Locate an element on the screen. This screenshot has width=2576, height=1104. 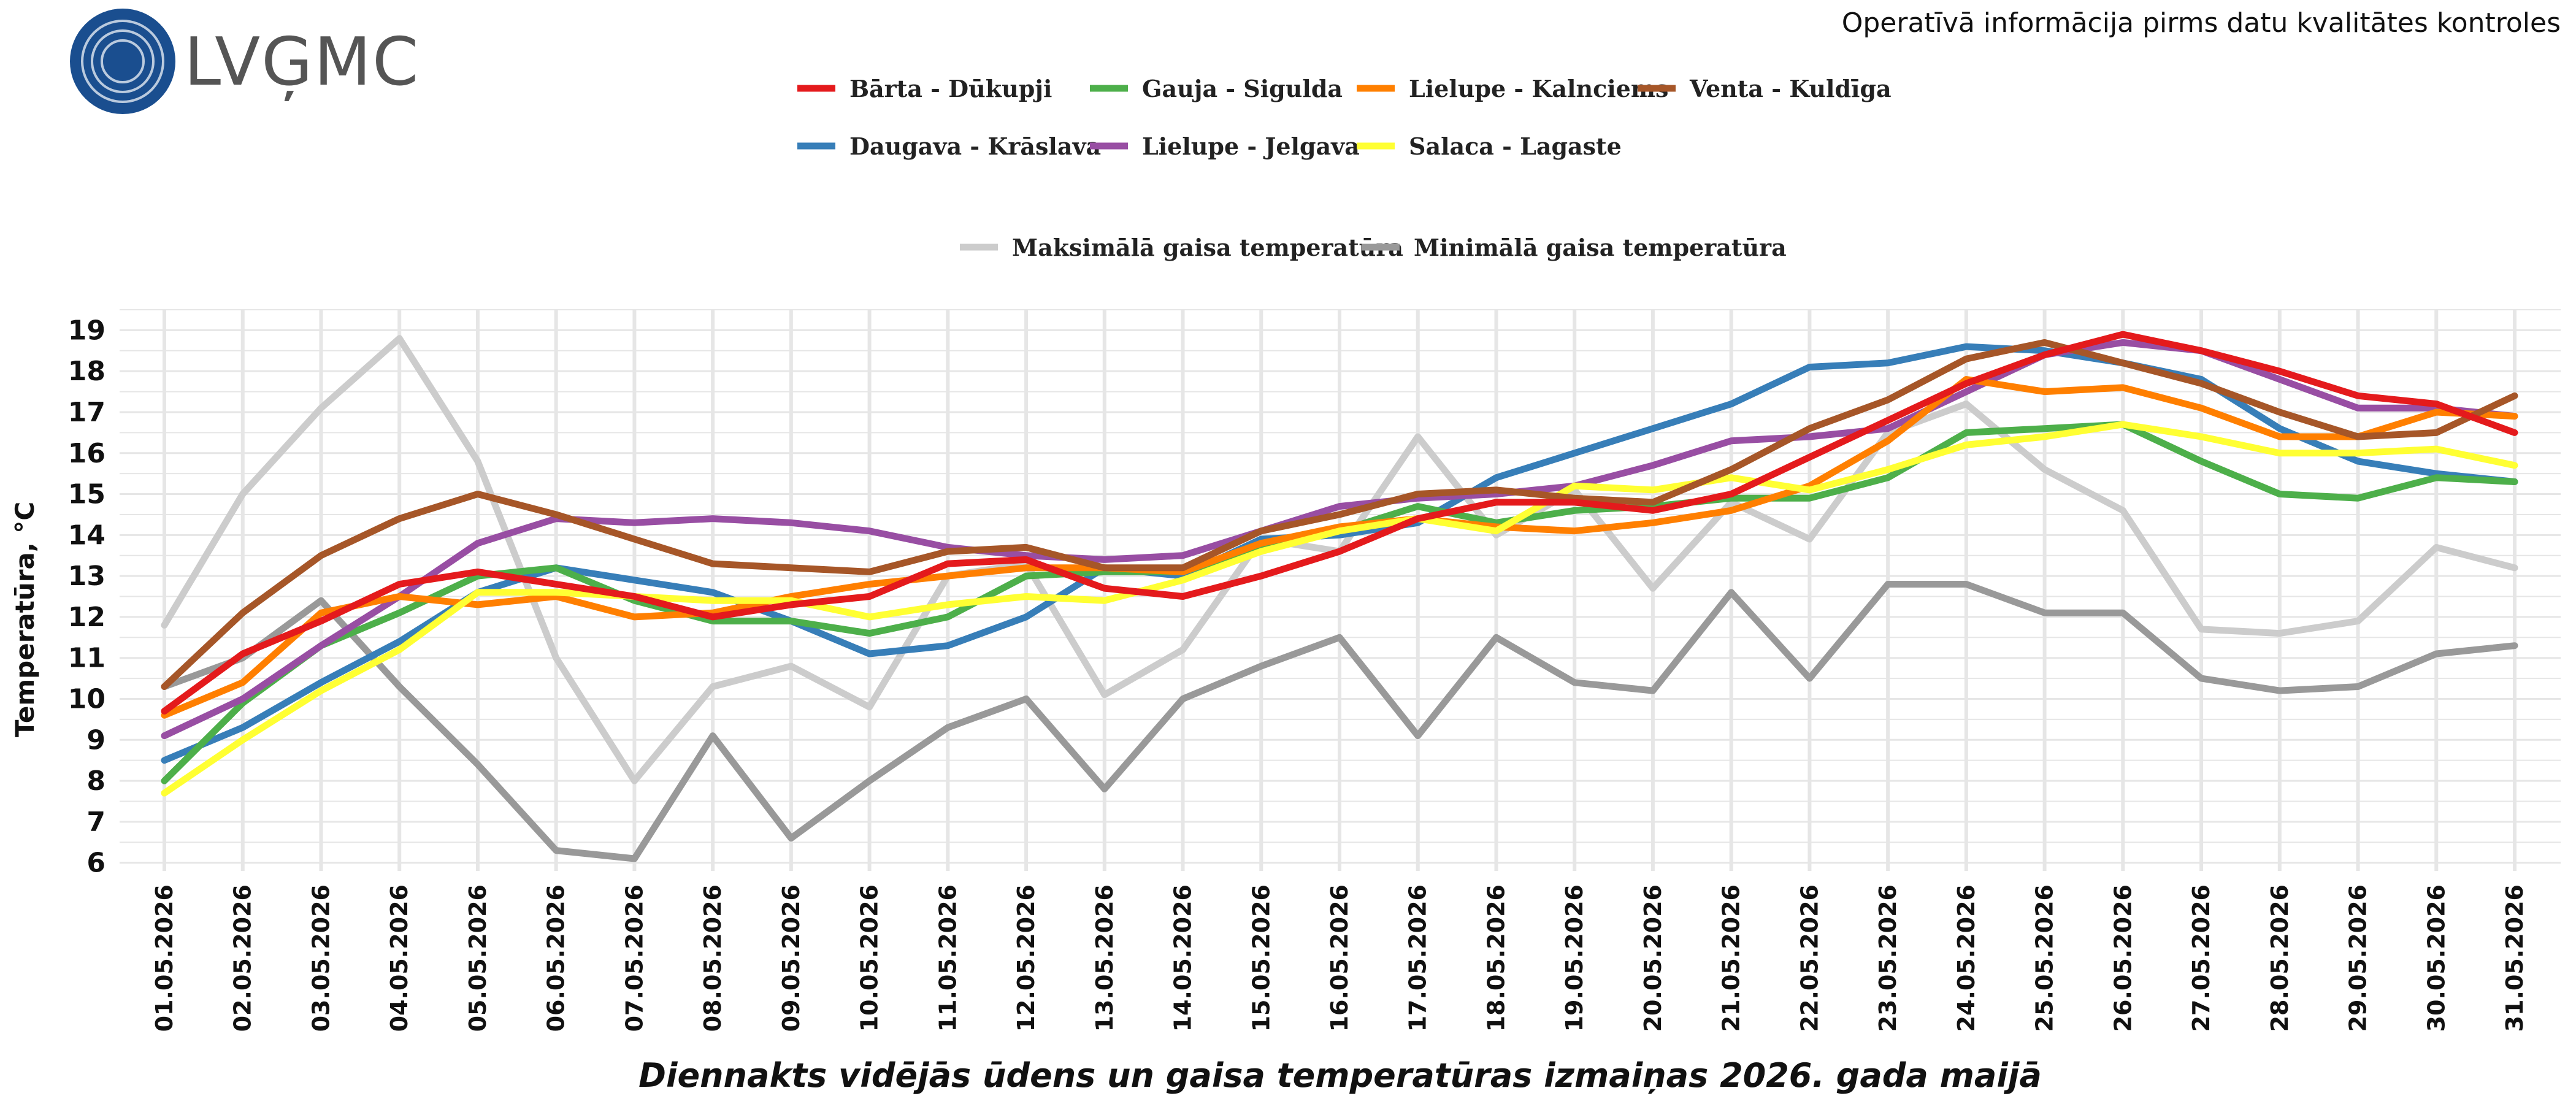
x-tick-label: 06.05.2026 is located at coordinates (556, 958).